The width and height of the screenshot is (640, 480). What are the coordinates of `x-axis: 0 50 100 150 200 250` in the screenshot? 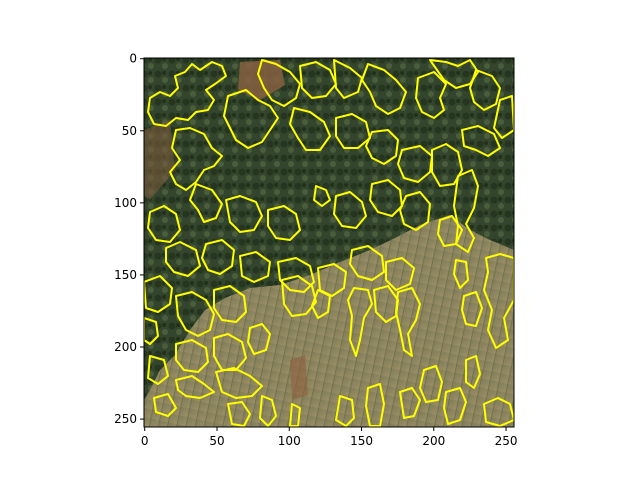 It's located at (329, 437).